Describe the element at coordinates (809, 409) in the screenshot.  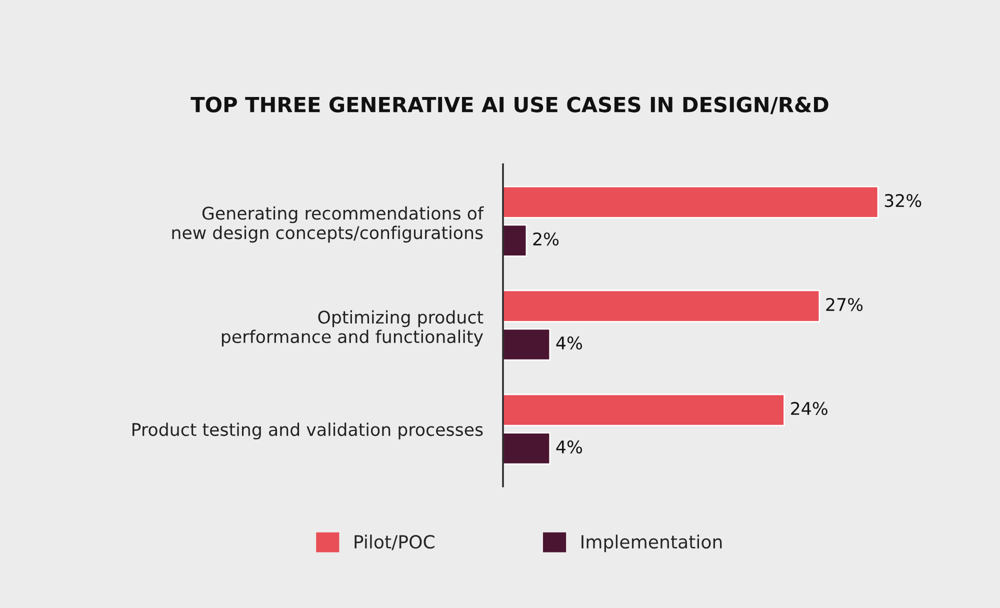
I see `data-label: 24%` at that location.